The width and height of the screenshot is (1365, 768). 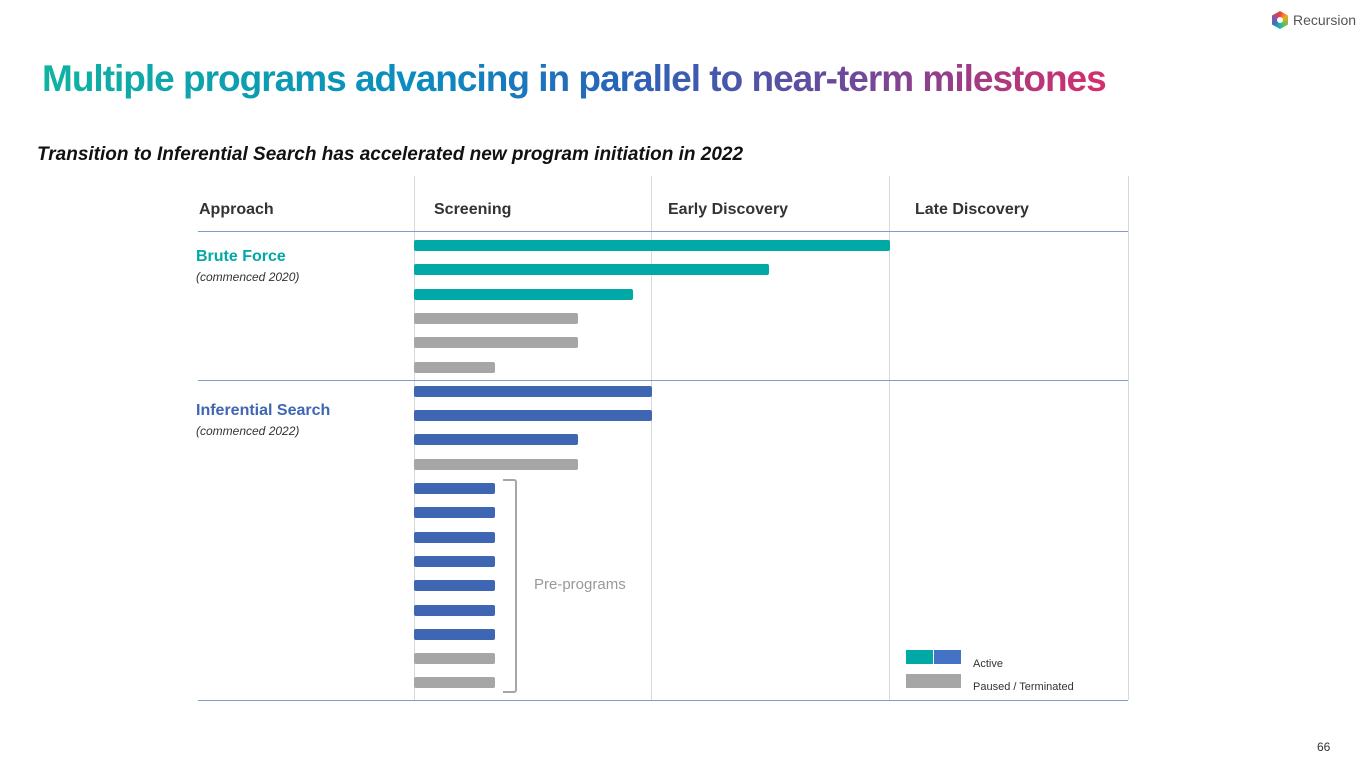 What do you see at coordinates (454, 488) in the screenshot?
I see `bar-11-active` at bounding box center [454, 488].